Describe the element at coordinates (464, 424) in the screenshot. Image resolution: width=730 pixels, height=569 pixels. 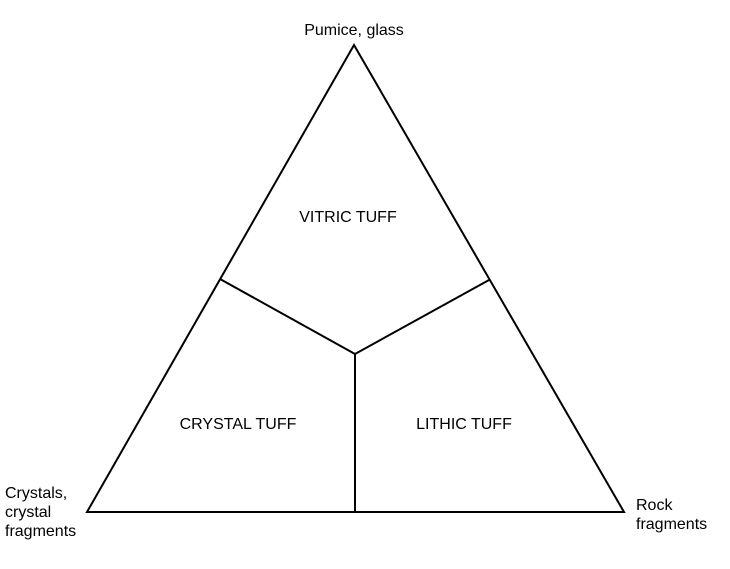
I see `field-label-lithic-tuff: LITHIC TUFF` at that location.